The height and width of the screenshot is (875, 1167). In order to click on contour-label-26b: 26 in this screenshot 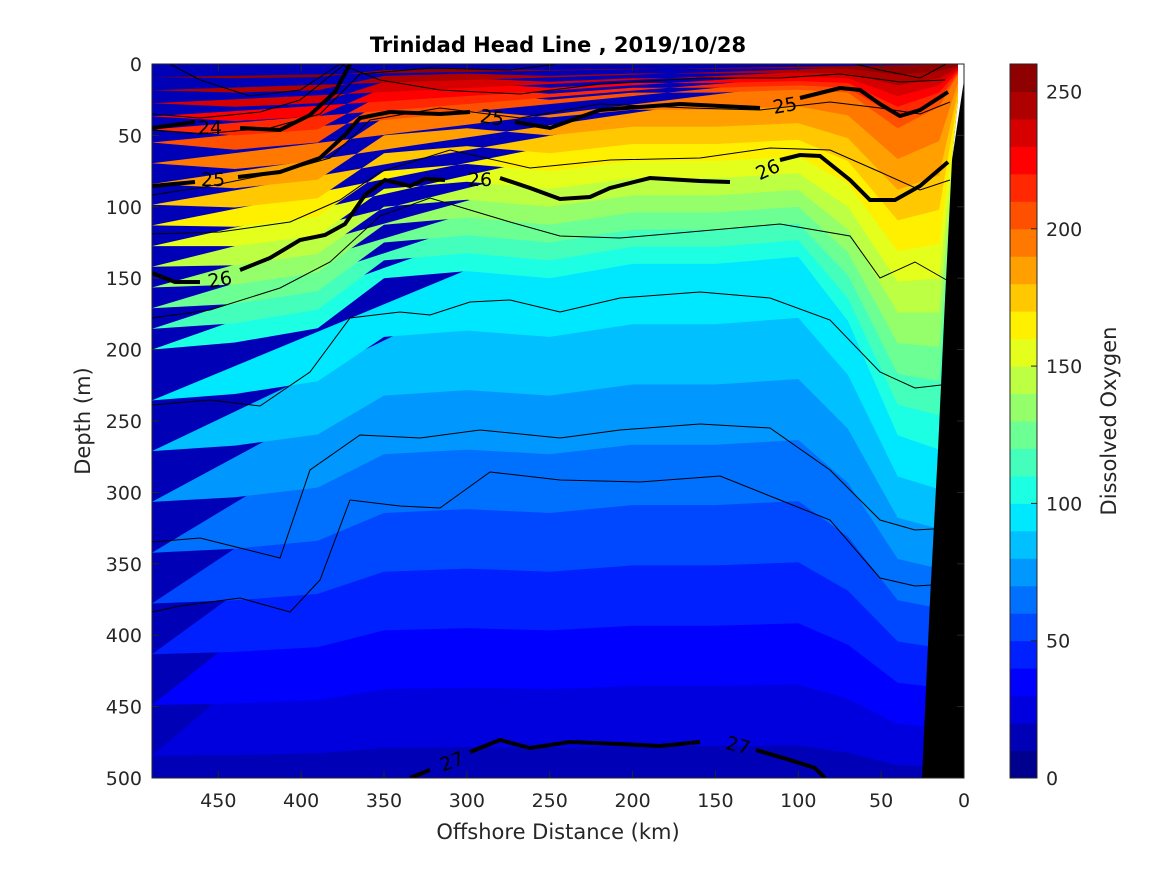, I will do `click(480, 180)`.